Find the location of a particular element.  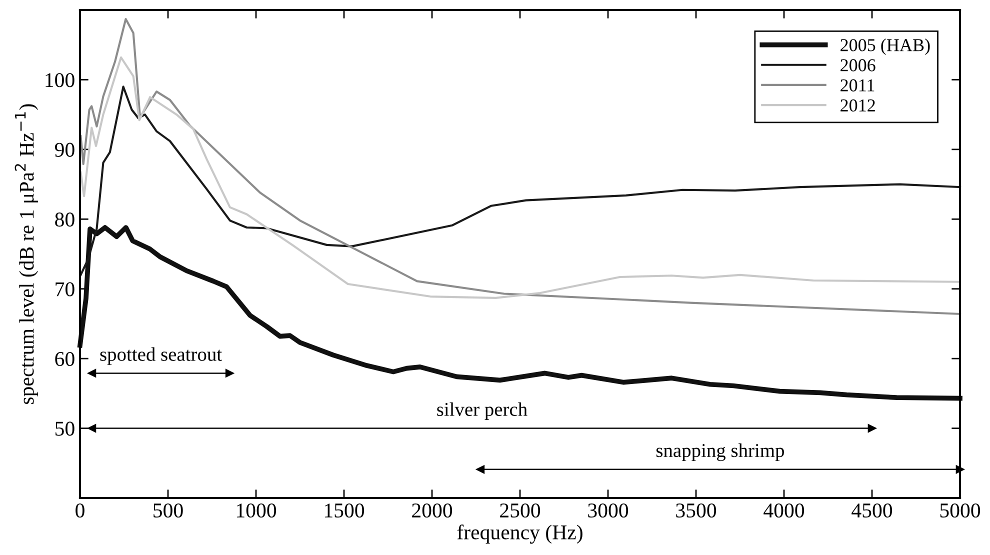

y-tick-label: 50 is located at coordinates (65, 429).